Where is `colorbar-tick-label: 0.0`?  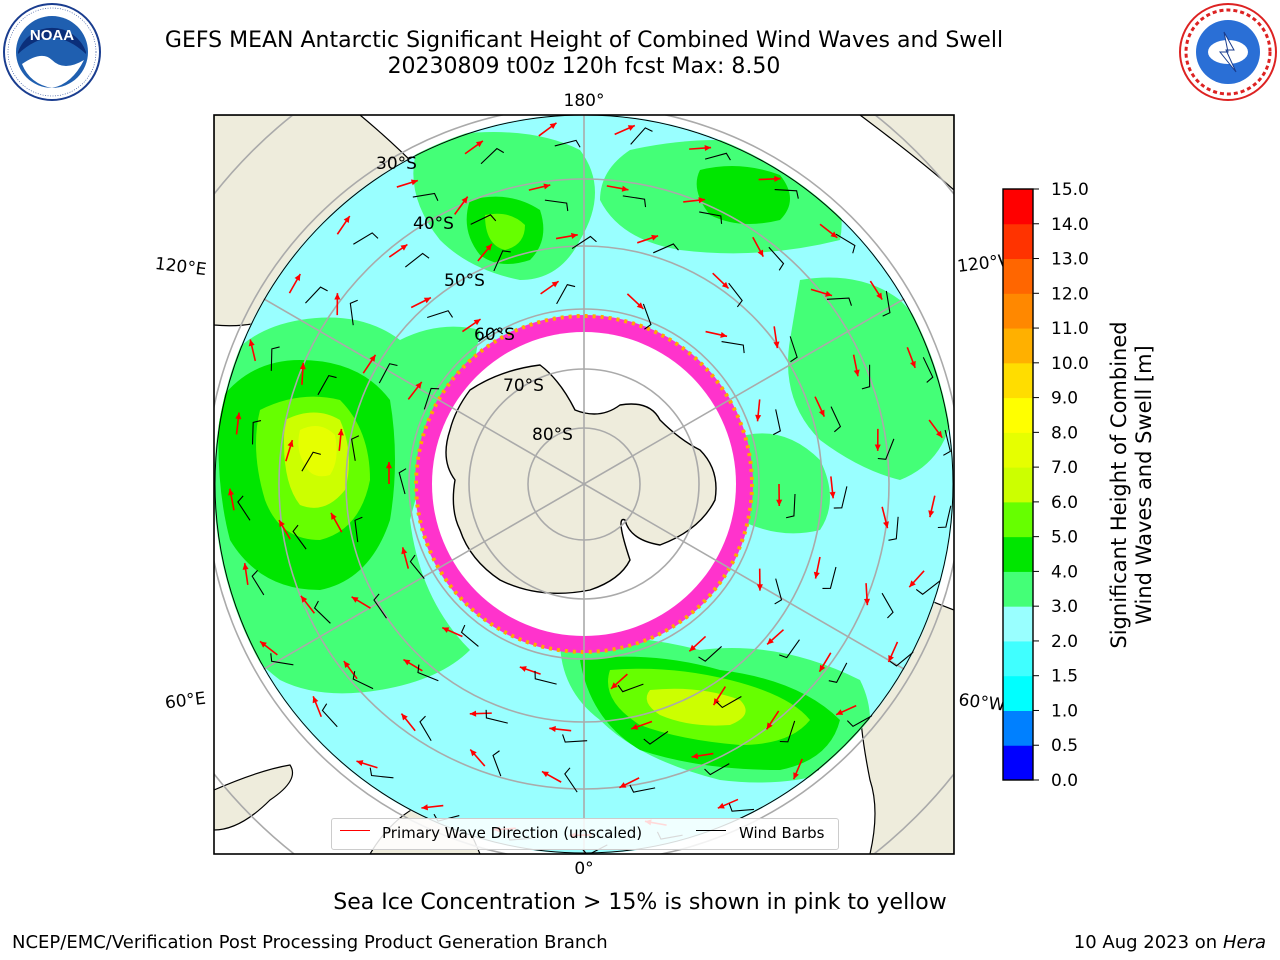
colorbar-tick-label: 0.0 is located at coordinates (1064, 781).